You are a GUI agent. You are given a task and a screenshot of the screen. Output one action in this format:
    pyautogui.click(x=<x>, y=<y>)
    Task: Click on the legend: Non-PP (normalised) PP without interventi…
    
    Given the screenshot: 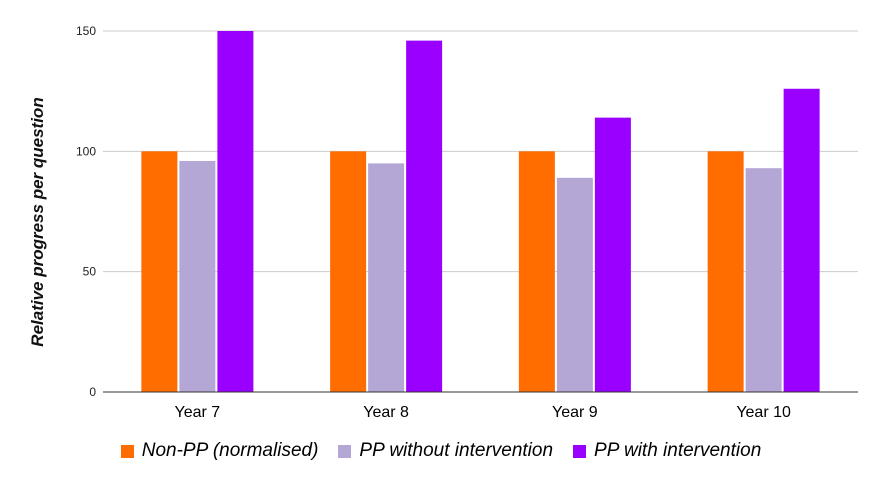 What is the action you would take?
    pyautogui.click(x=441, y=451)
    